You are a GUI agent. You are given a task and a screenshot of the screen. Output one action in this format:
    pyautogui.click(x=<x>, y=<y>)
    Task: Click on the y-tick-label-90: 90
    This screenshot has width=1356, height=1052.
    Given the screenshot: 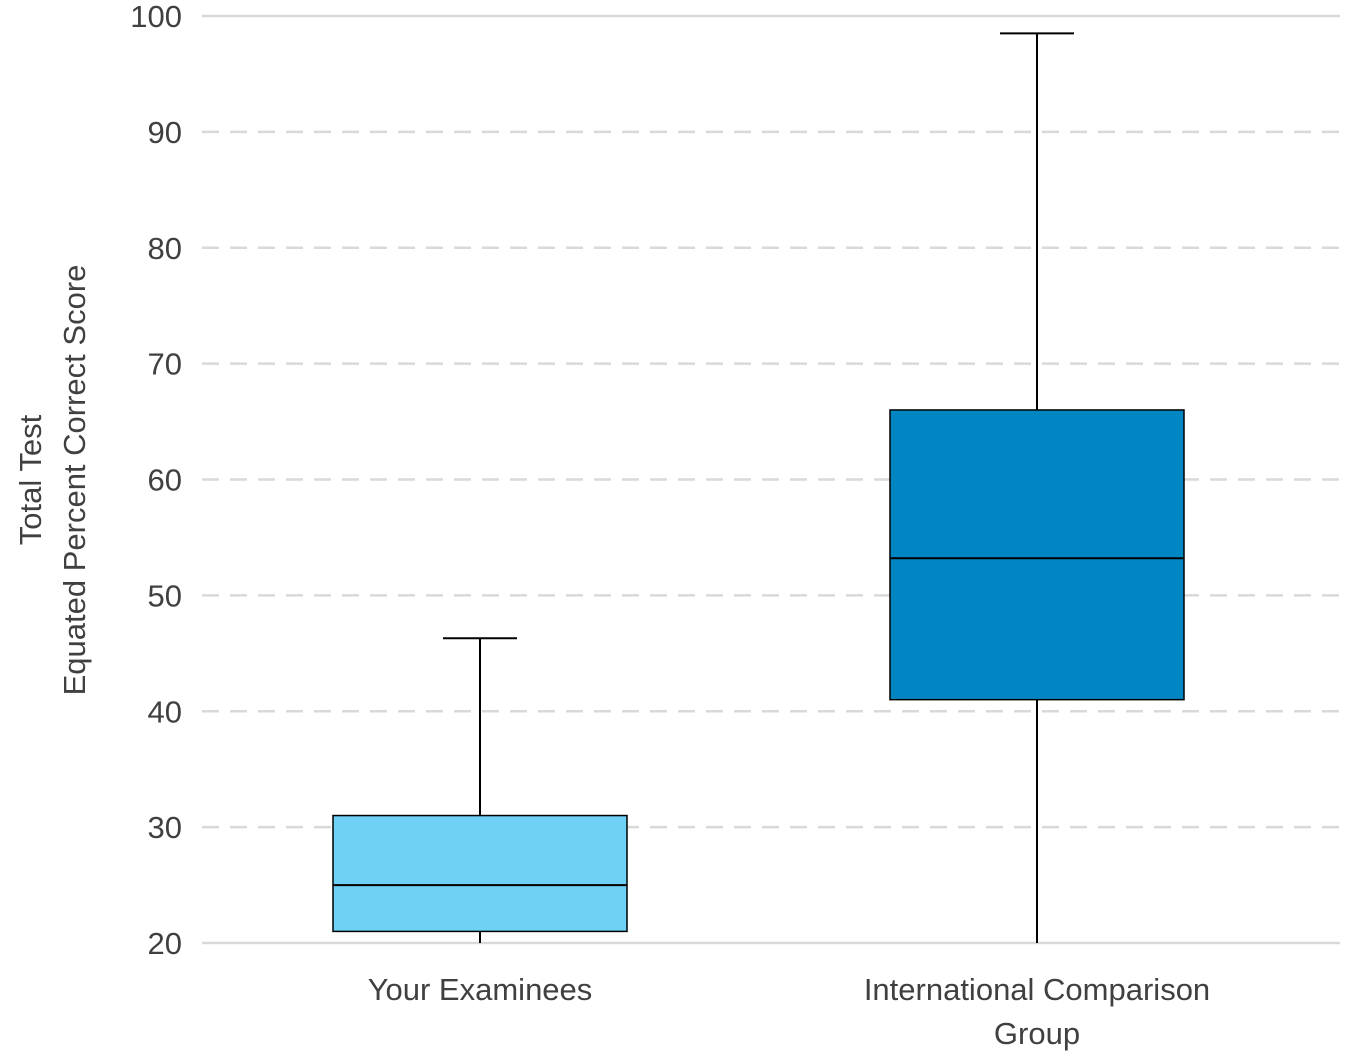 What is the action you would take?
    pyautogui.click(x=165, y=132)
    